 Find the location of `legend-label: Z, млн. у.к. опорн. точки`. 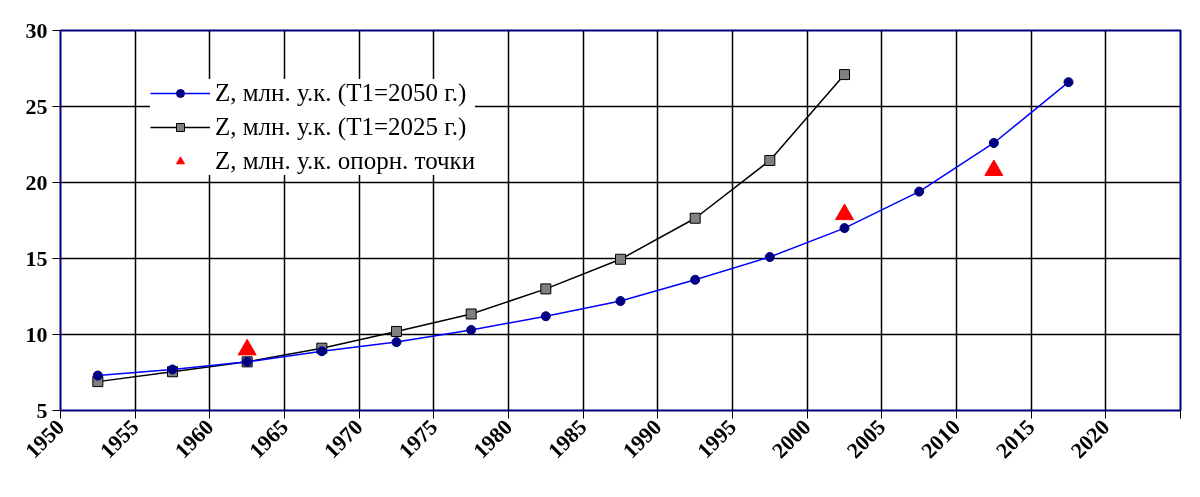

legend-label: Z, млн. у.к. опорн. точки is located at coordinates (345, 161).